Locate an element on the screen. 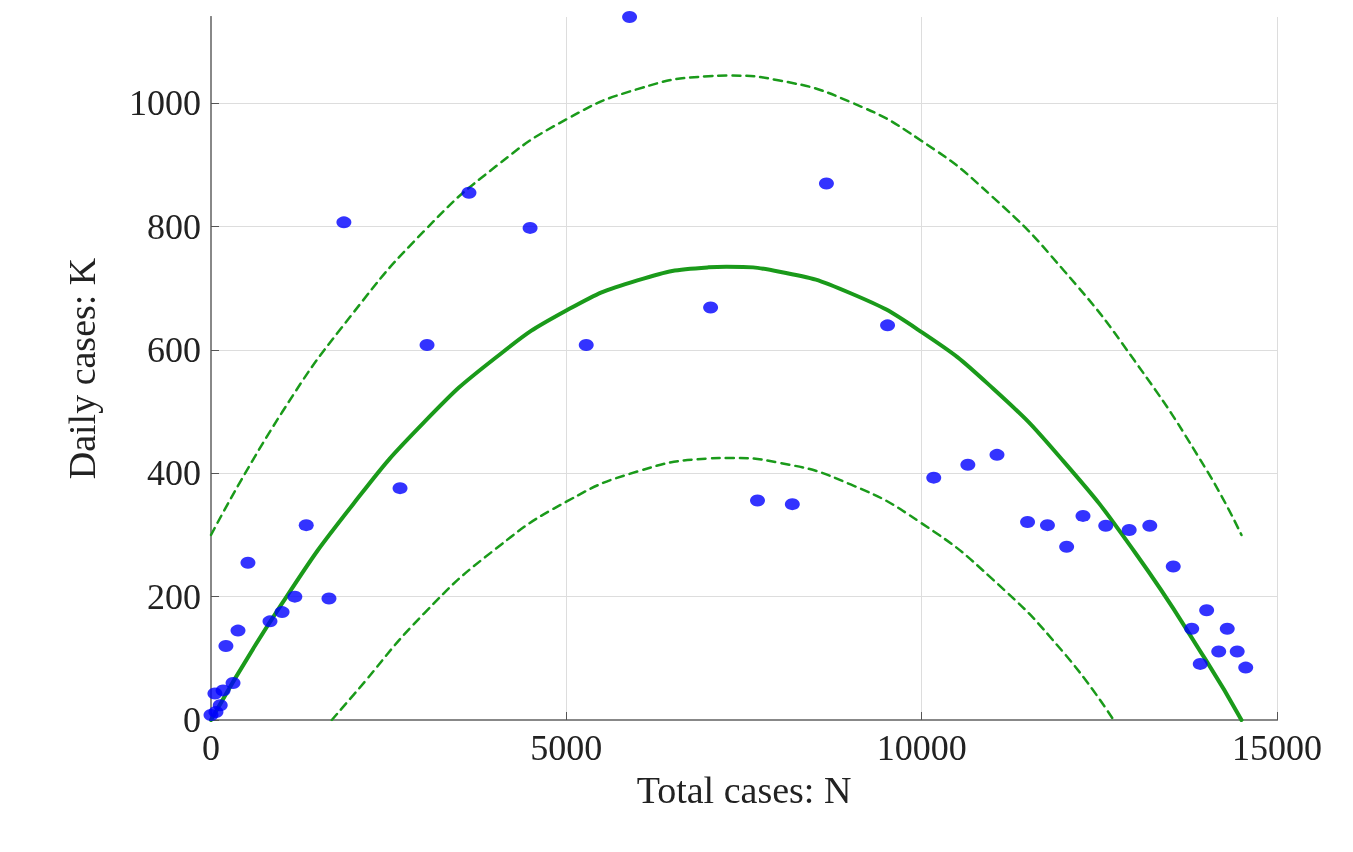  y-tick-label: 1000 is located at coordinates (165, 103).